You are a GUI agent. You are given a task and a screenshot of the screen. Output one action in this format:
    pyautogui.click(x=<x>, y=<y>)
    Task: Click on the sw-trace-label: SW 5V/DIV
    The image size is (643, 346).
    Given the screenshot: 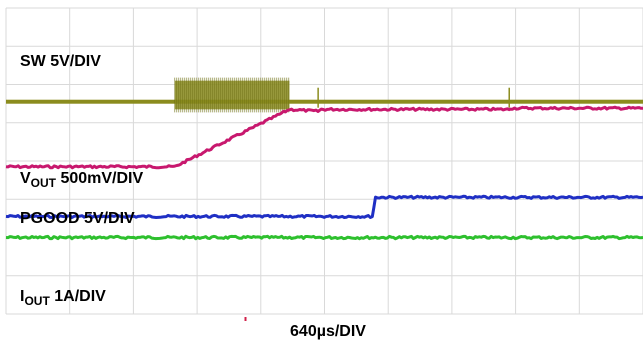 What is the action you would take?
    pyautogui.click(x=60, y=61)
    